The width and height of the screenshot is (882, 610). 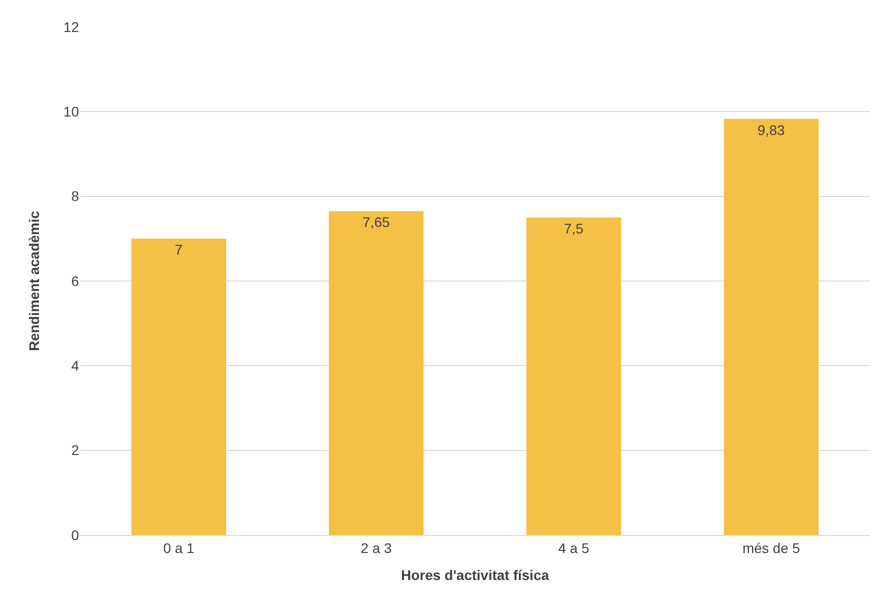 I want to click on y-tick-label: 4, so click(x=75, y=366).